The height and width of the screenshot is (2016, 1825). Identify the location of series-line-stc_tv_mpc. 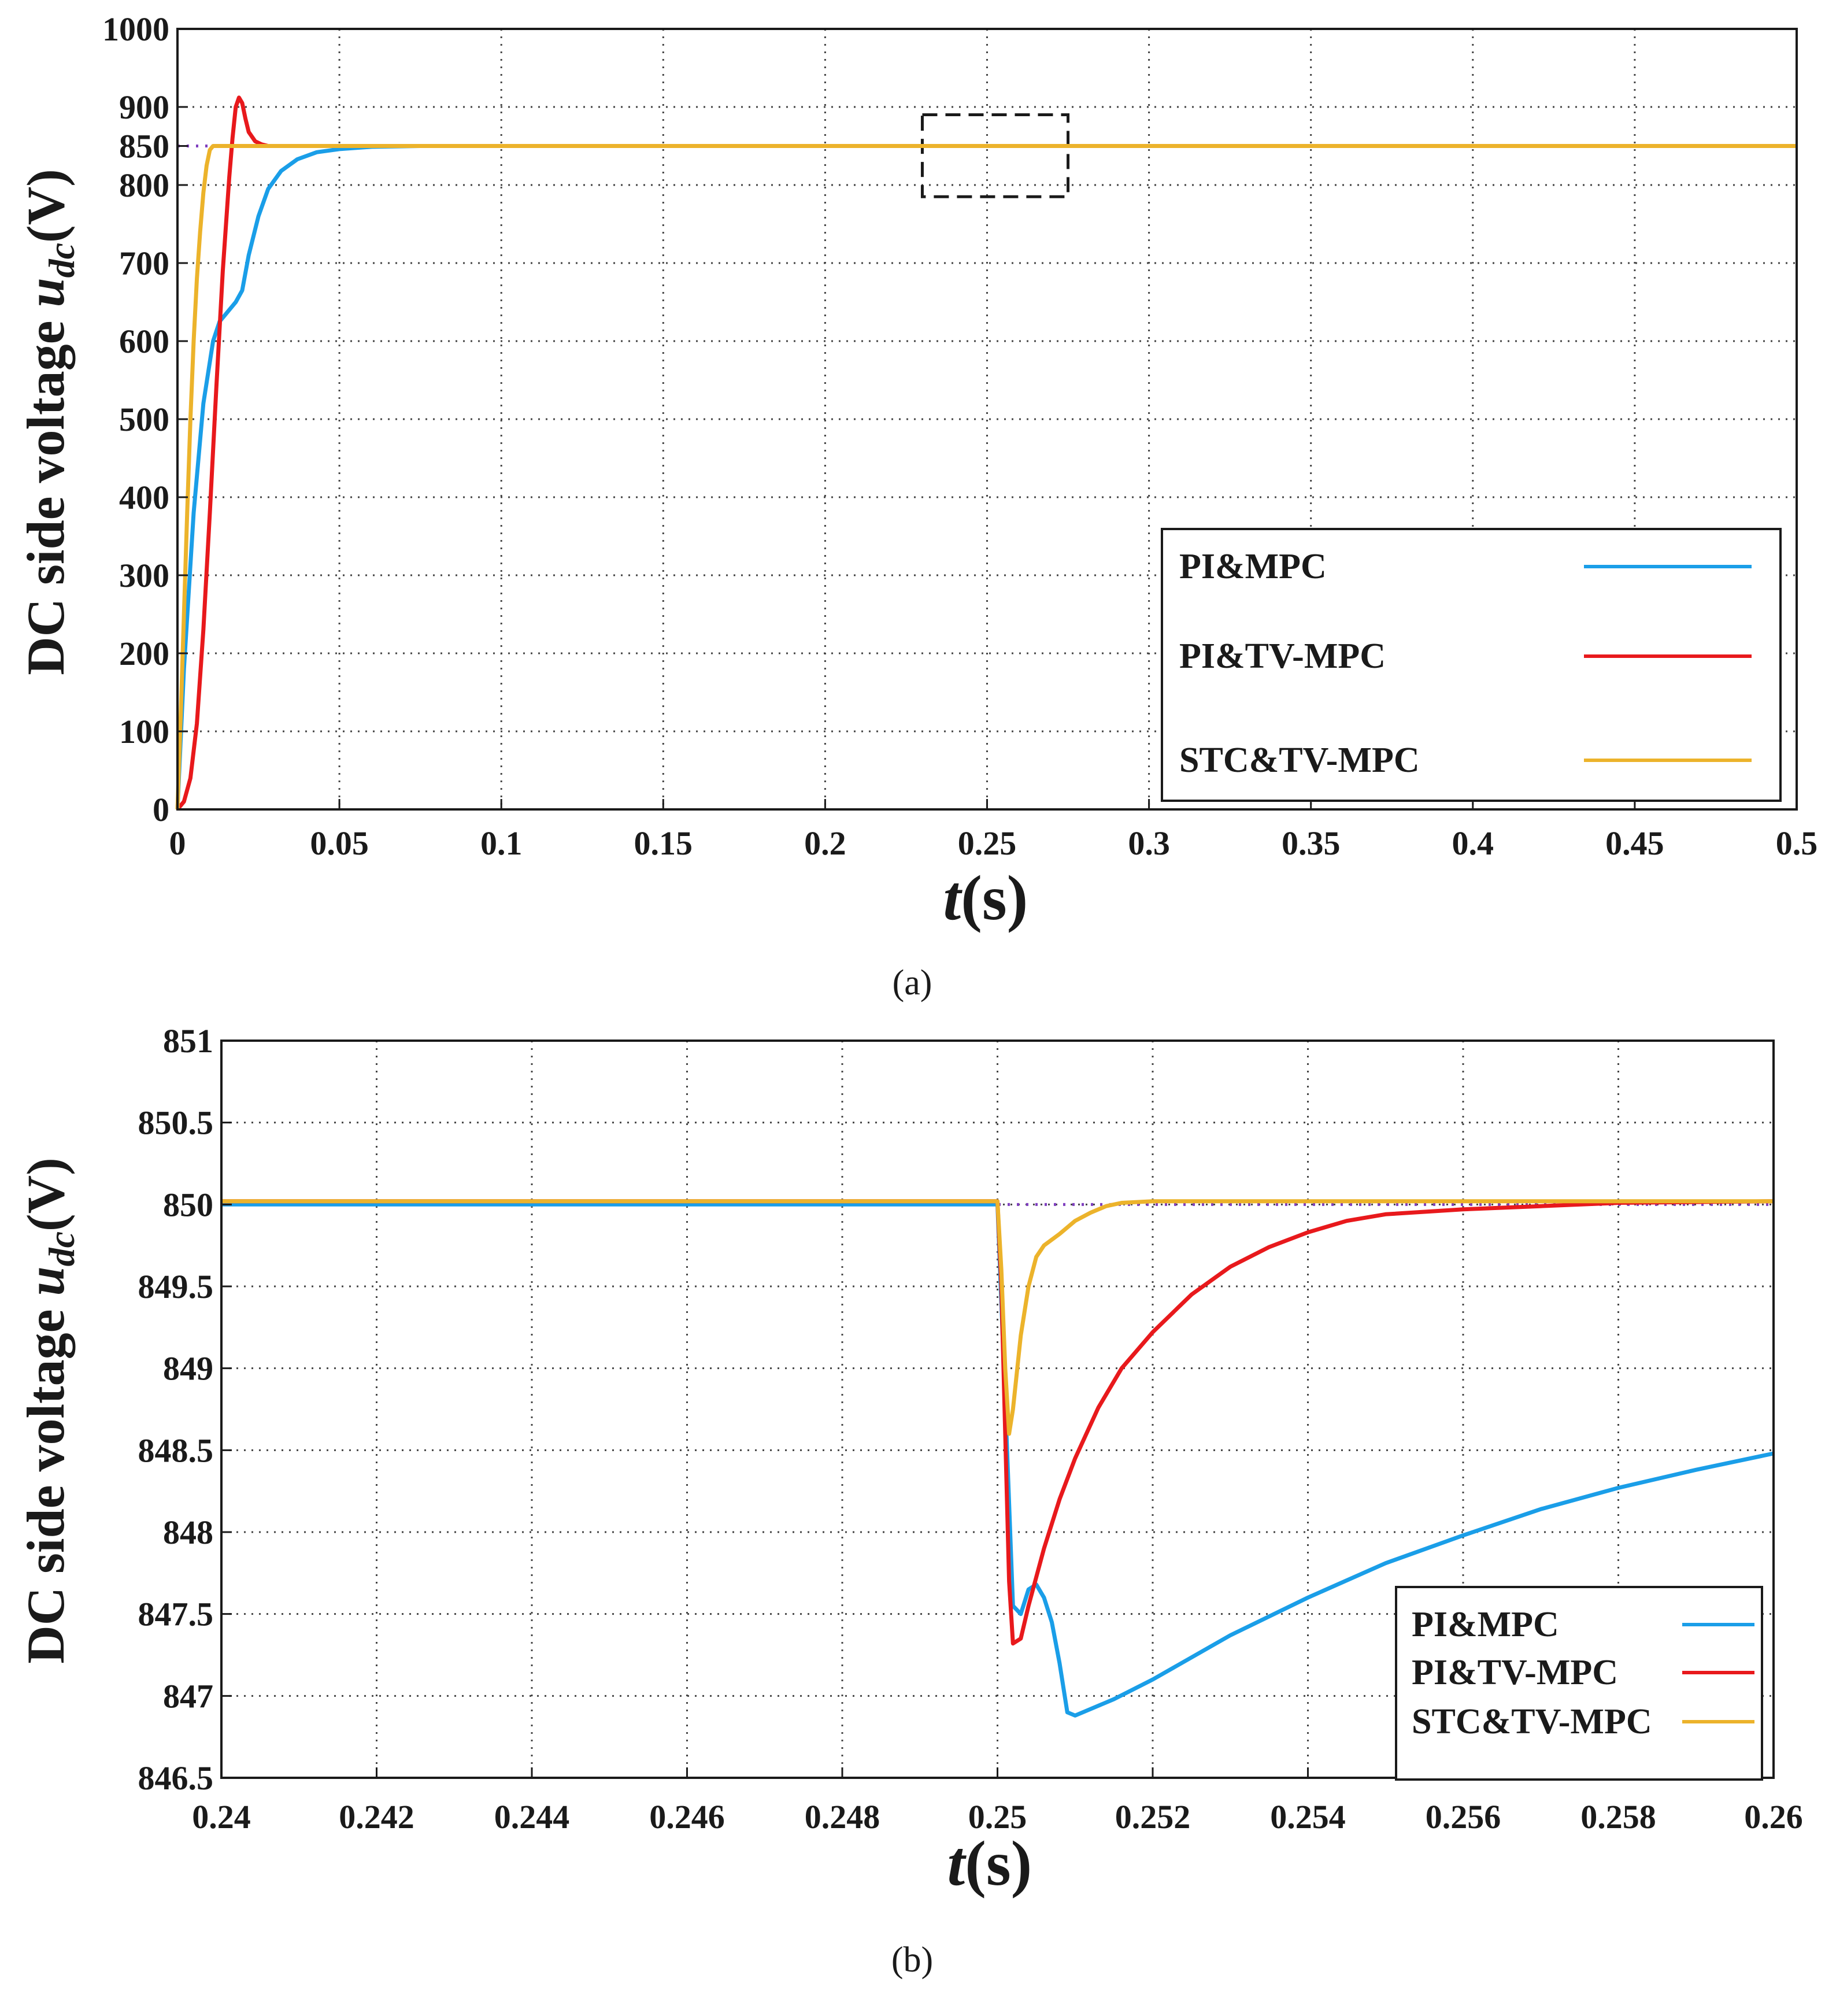
(998, 1317).